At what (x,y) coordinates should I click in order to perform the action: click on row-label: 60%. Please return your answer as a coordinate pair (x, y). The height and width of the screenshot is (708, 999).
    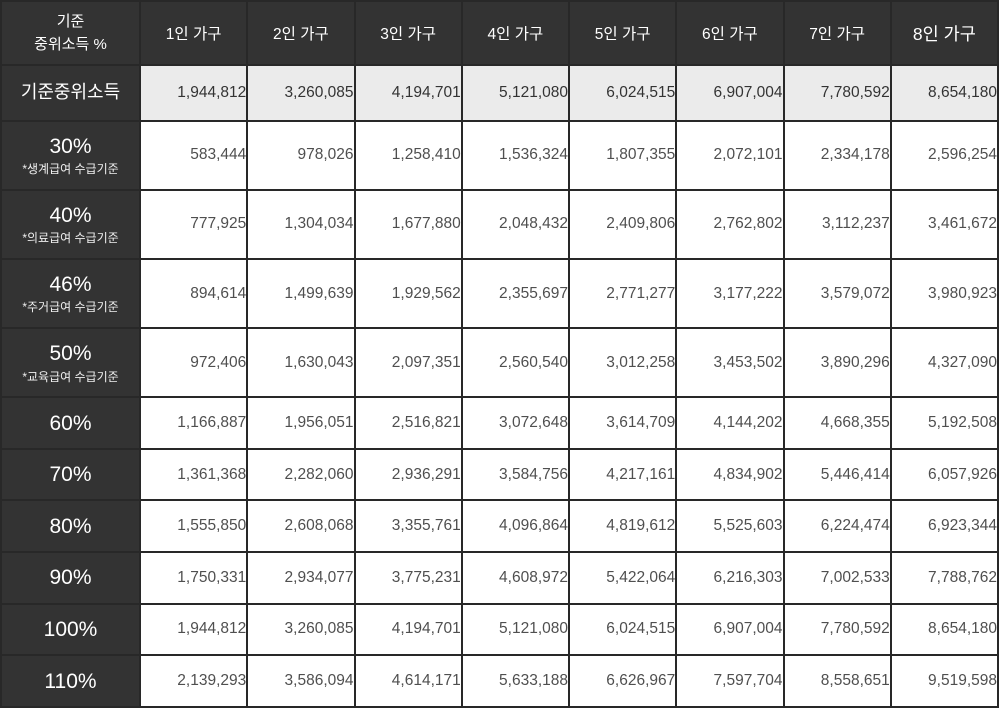
    Looking at the image, I should click on (70, 423).